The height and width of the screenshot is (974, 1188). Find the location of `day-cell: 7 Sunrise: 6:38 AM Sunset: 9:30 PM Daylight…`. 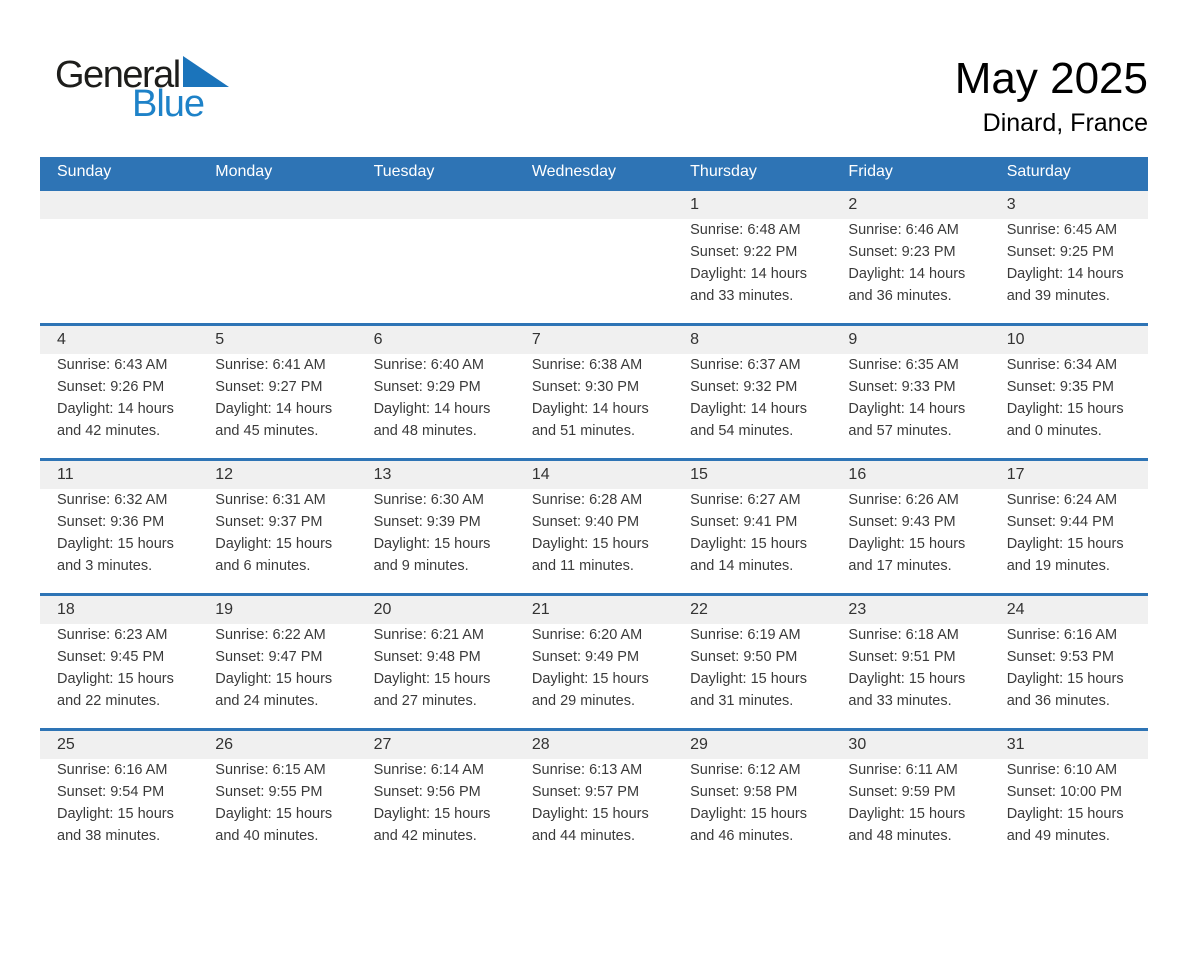

day-cell: 7 Sunrise: 6:38 AM Sunset: 9:30 PM Daylight… is located at coordinates (594, 392).